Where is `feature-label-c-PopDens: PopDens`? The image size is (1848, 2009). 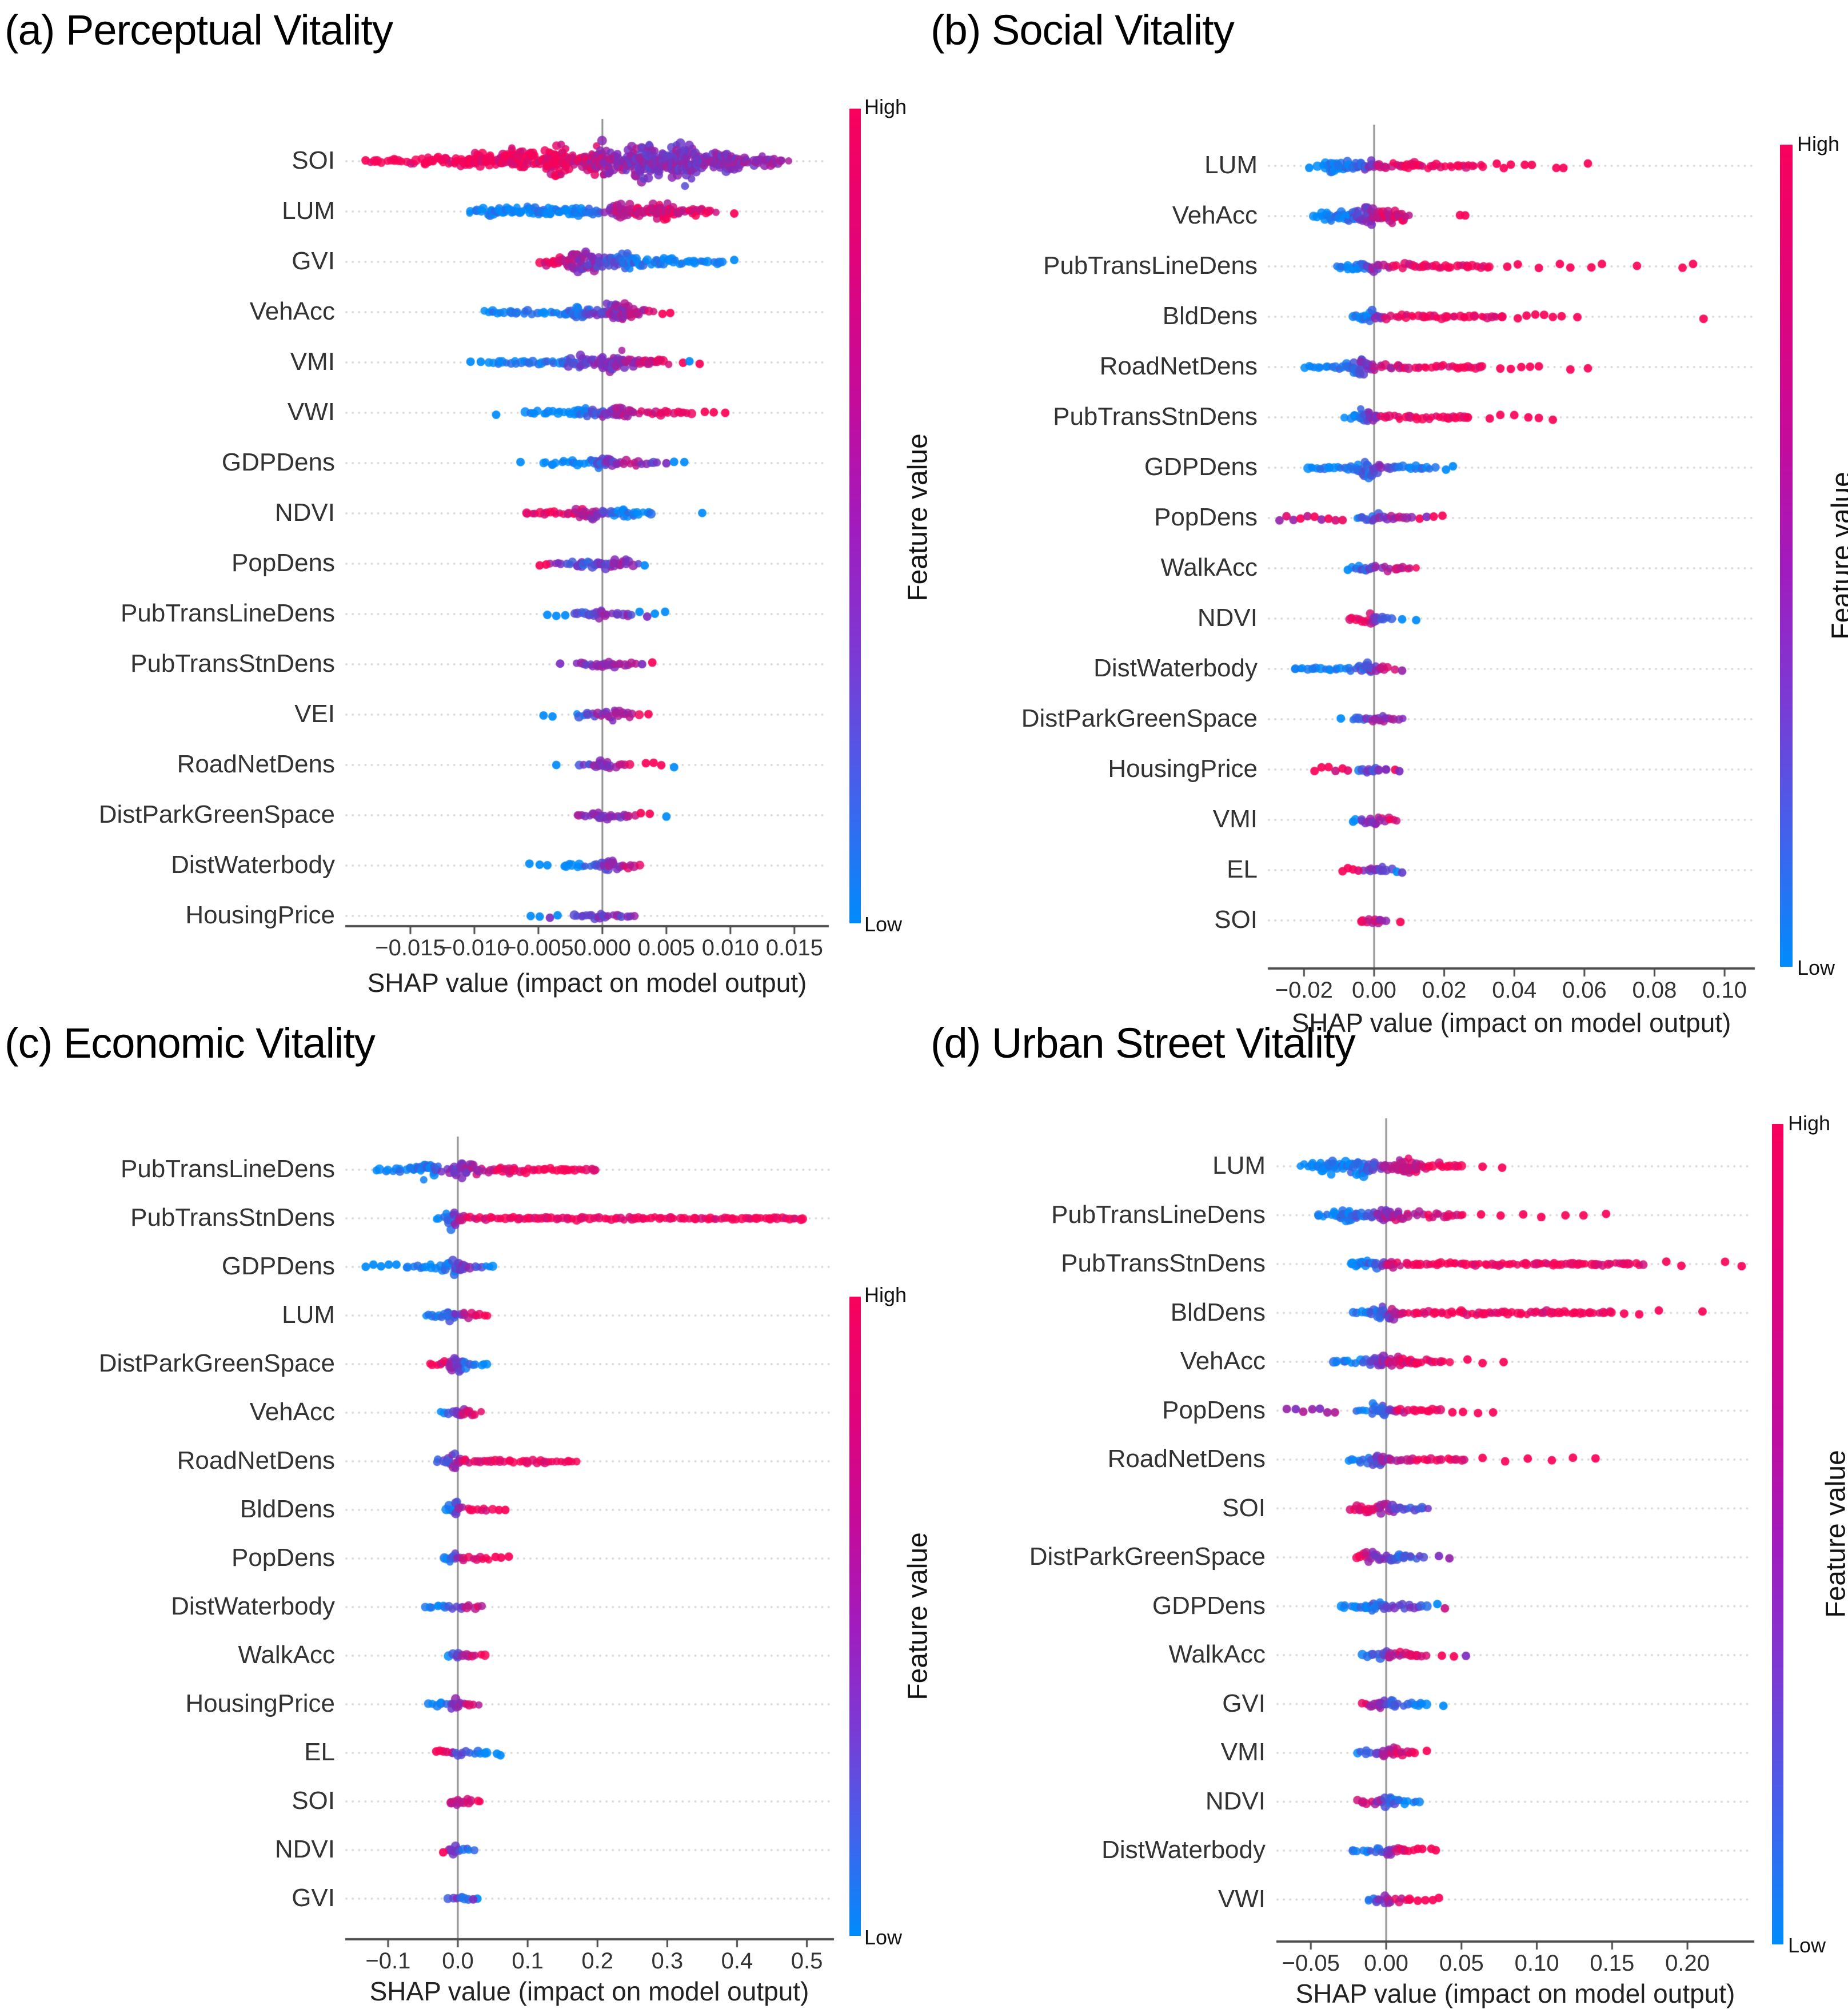 feature-label-c-PopDens: PopDens is located at coordinates (283, 1558).